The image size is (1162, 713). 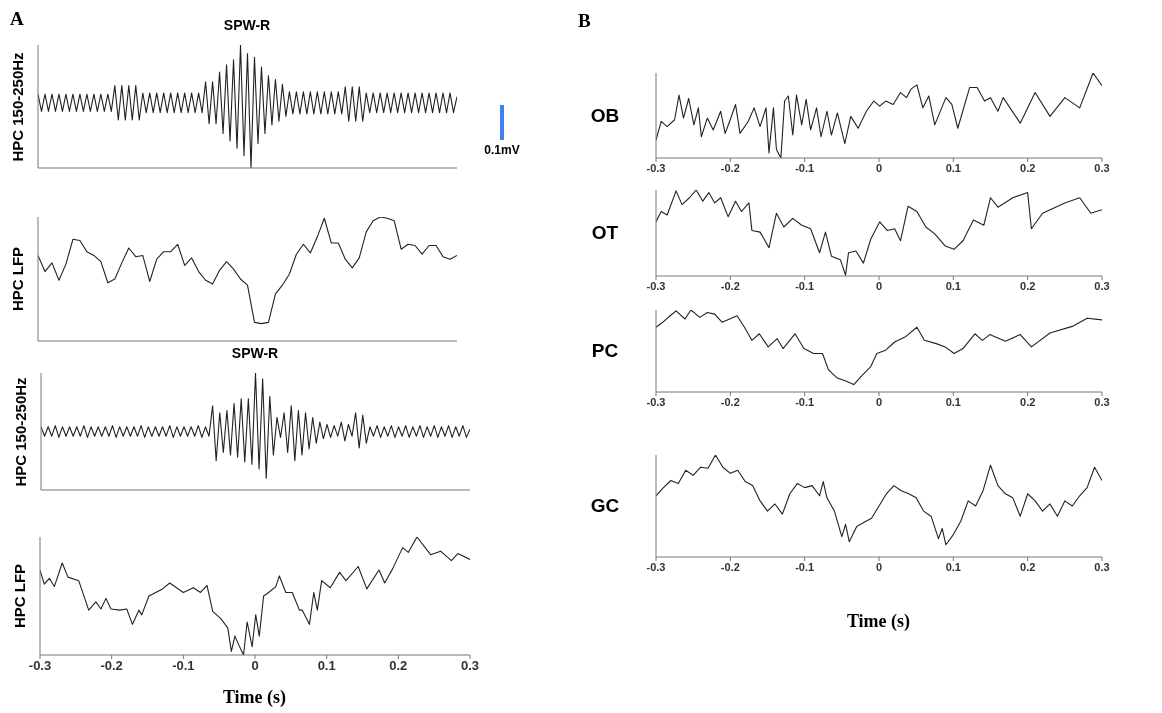 What do you see at coordinates (605, 351) in the screenshot?
I see `y-axis-title: PC` at bounding box center [605, 351].